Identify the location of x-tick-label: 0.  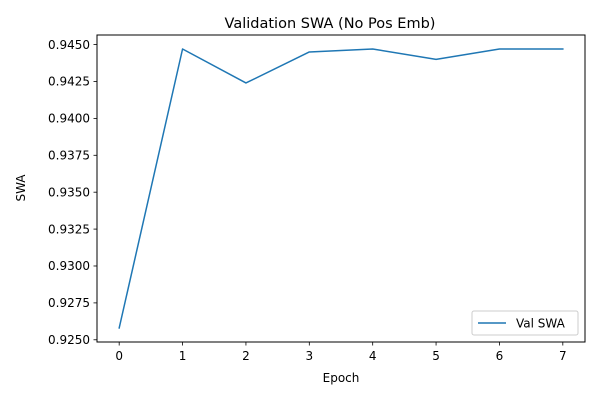
(119, 356).